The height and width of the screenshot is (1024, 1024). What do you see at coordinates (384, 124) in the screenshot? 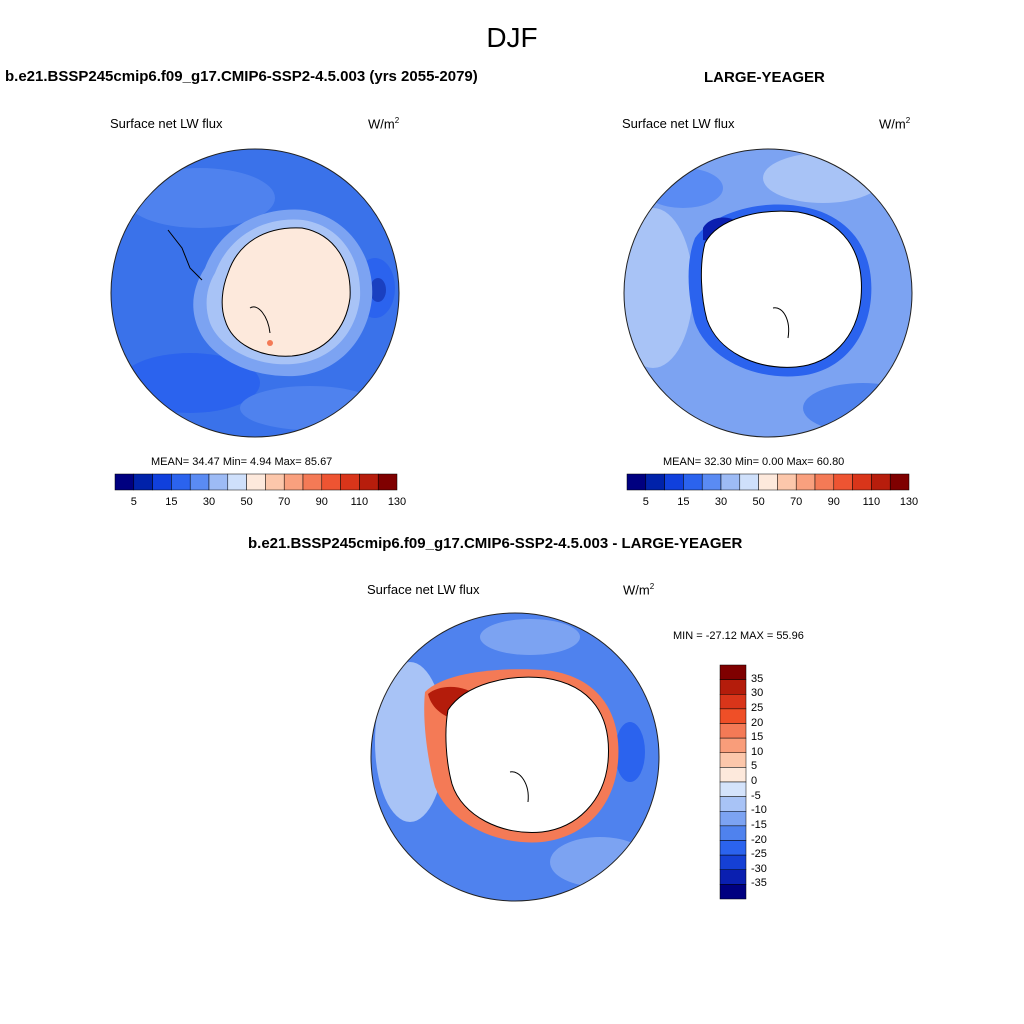
I see `panel1-units: W/m2` at bounding box center [384, 124].